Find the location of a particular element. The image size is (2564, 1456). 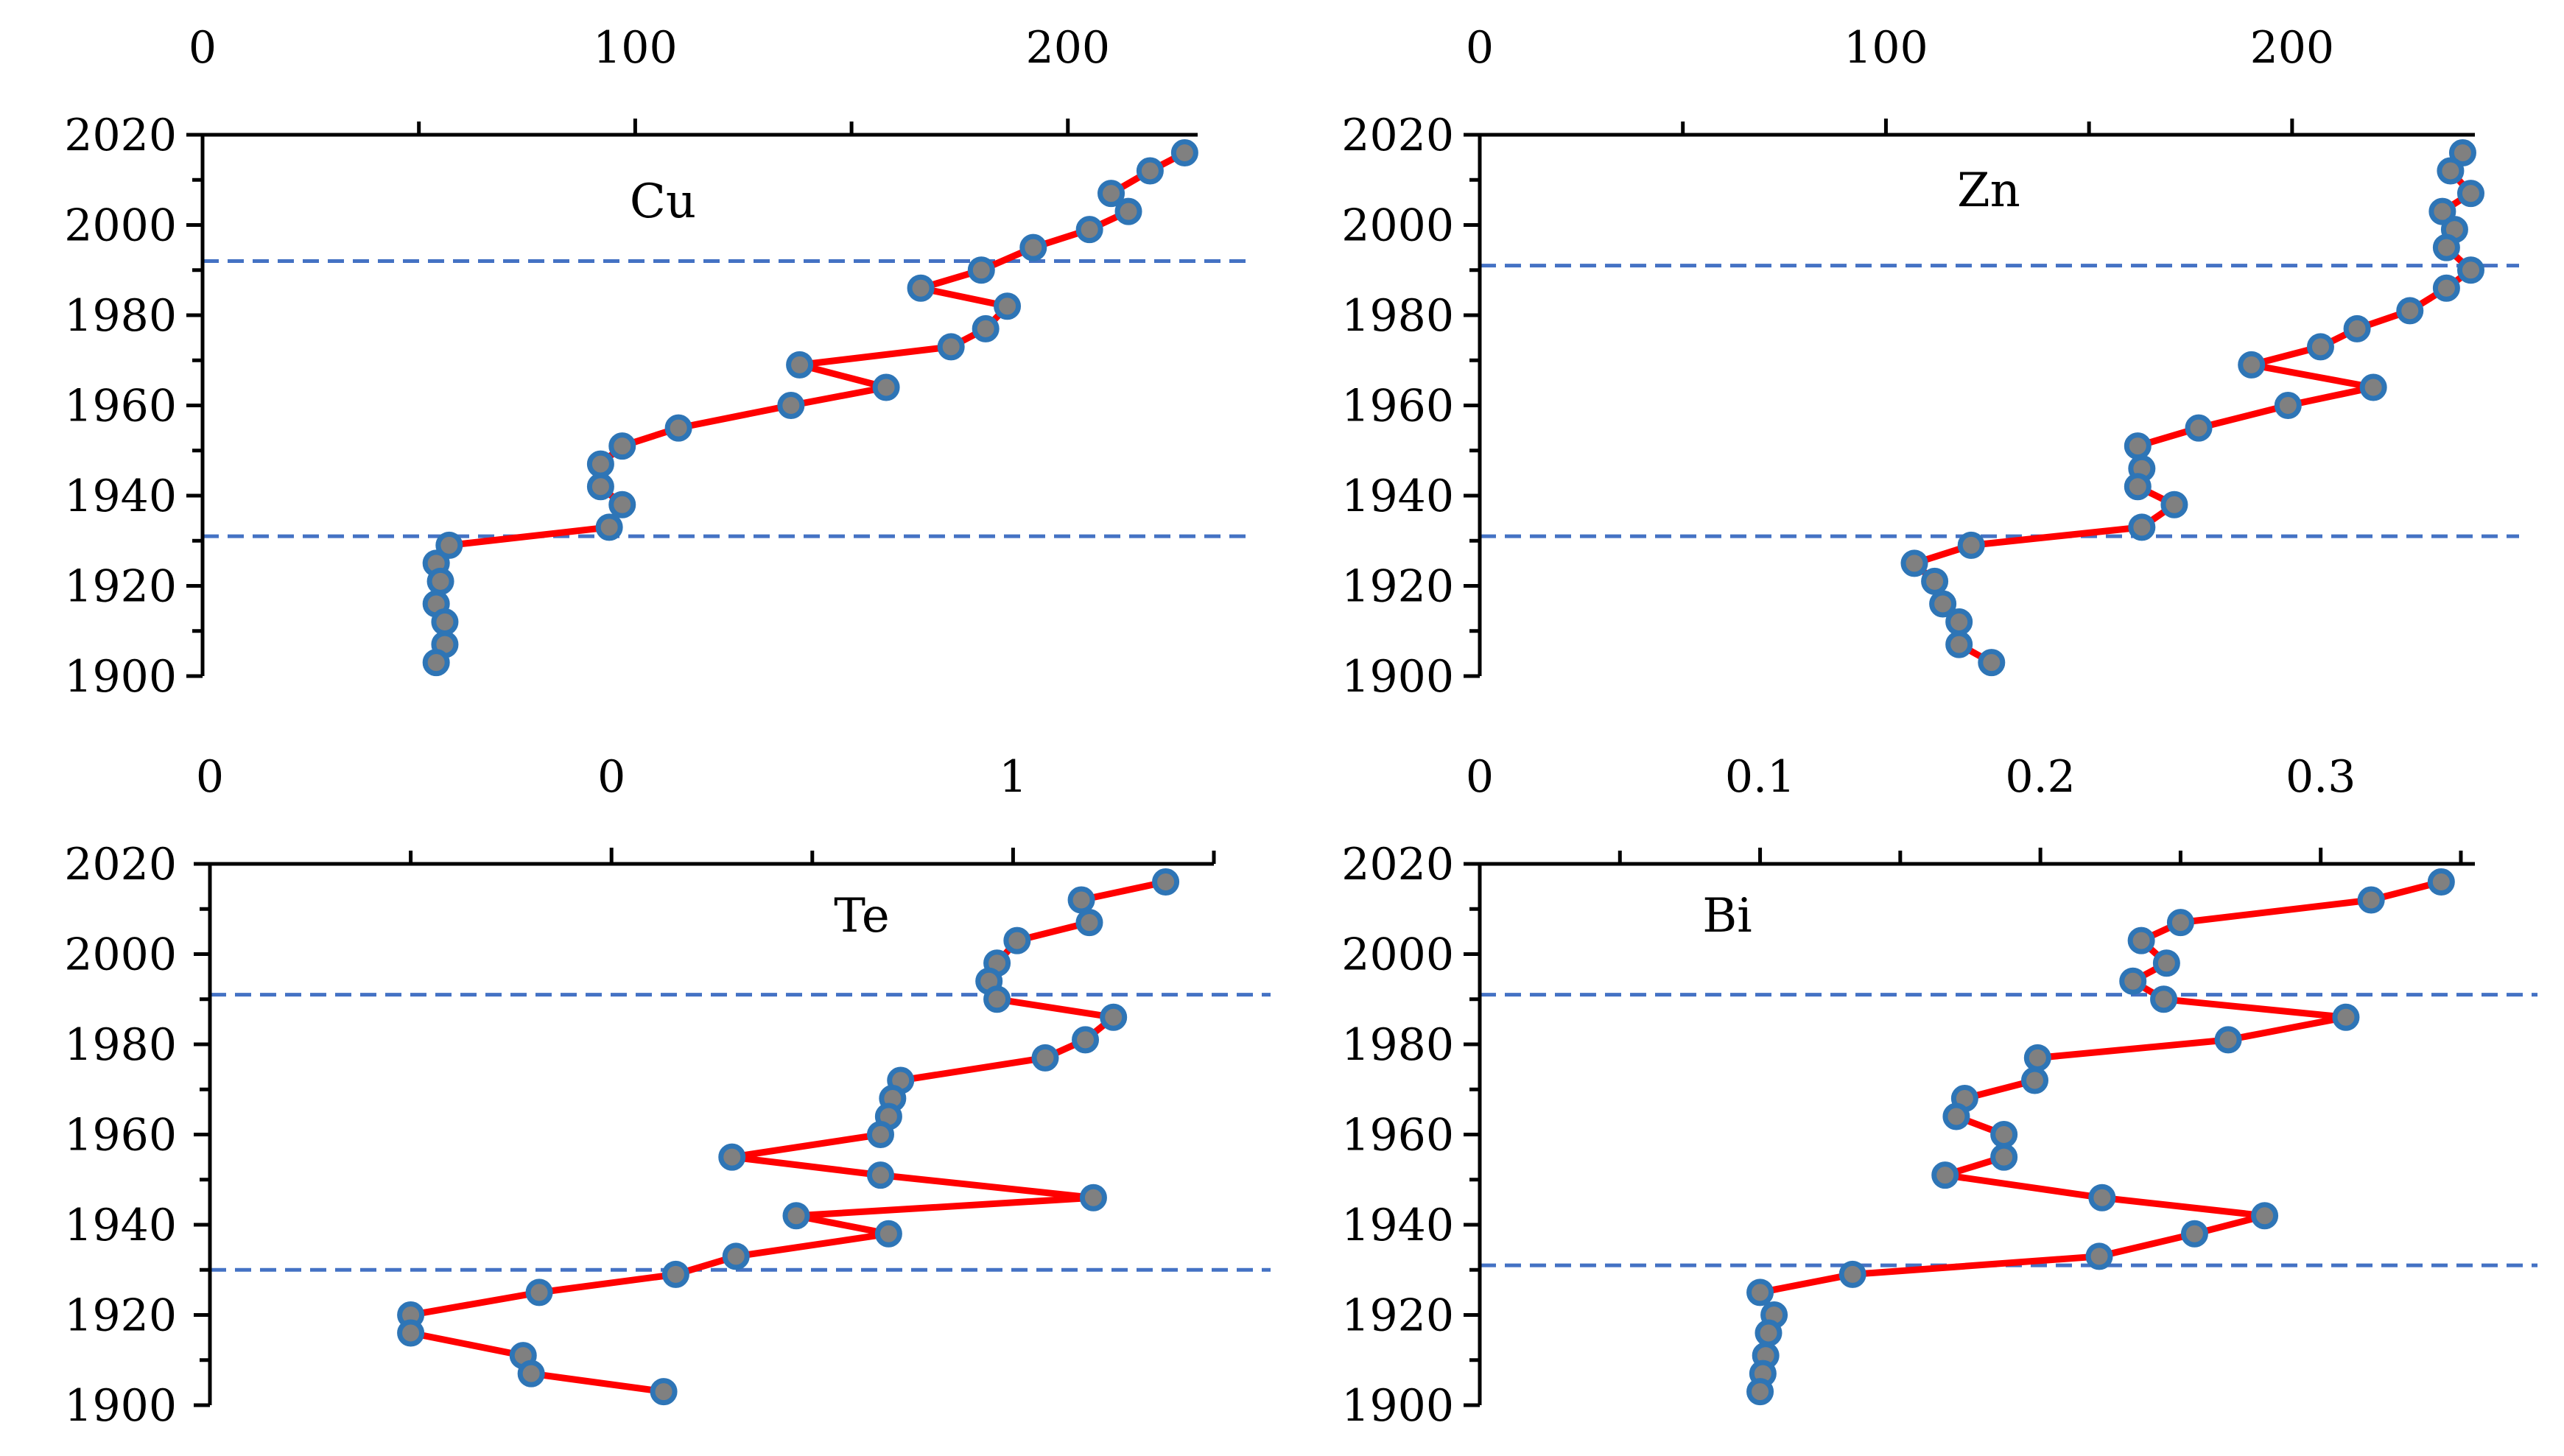

zn-series-line is located at coordinates (2192, 408).